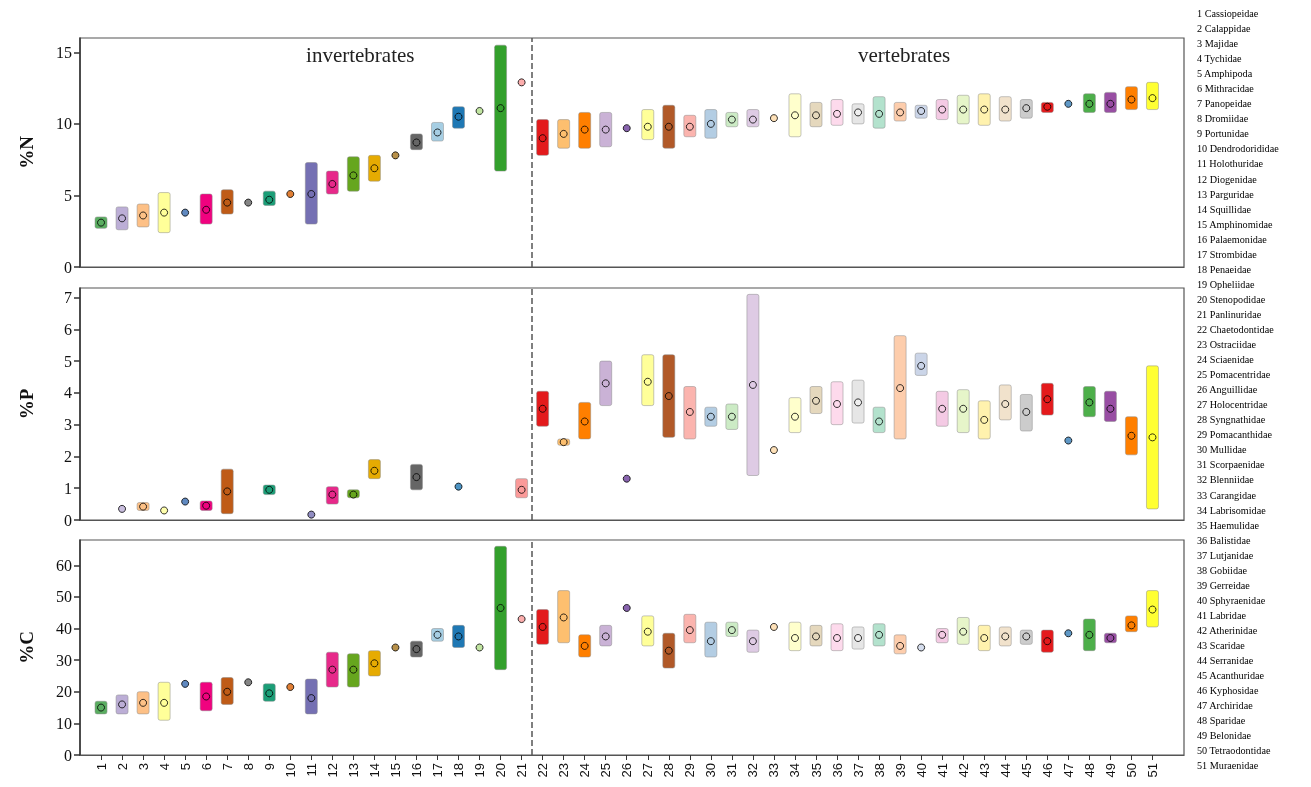  I want to click on x-tick-label: 27, so click(648, 770).